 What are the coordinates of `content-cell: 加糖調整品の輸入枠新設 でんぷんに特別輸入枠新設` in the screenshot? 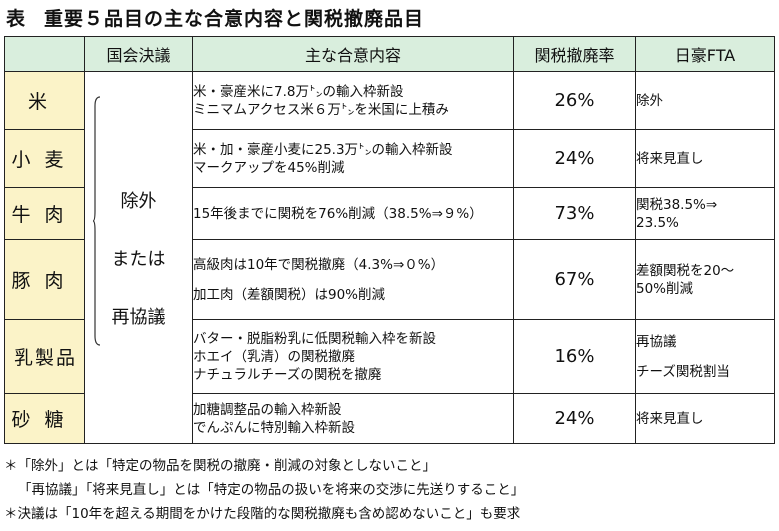 It's located at (353, 418).